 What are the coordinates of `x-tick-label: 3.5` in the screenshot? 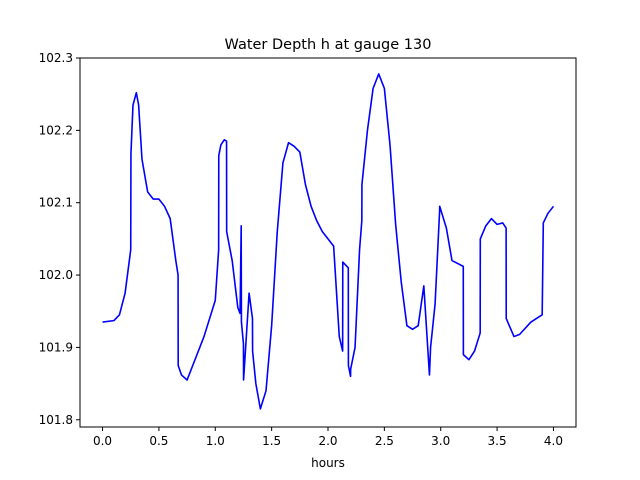 It's located at (497, 441).